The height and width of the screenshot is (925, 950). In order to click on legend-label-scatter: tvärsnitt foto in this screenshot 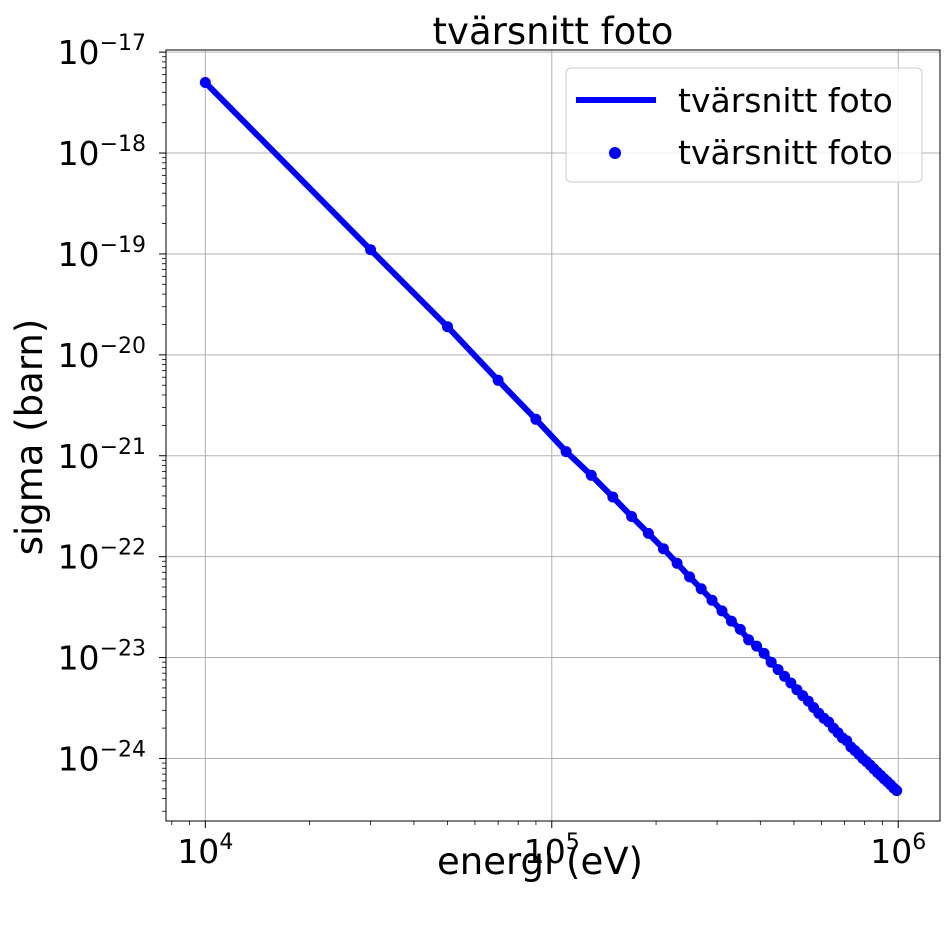, I will do `click(785, 152)`.